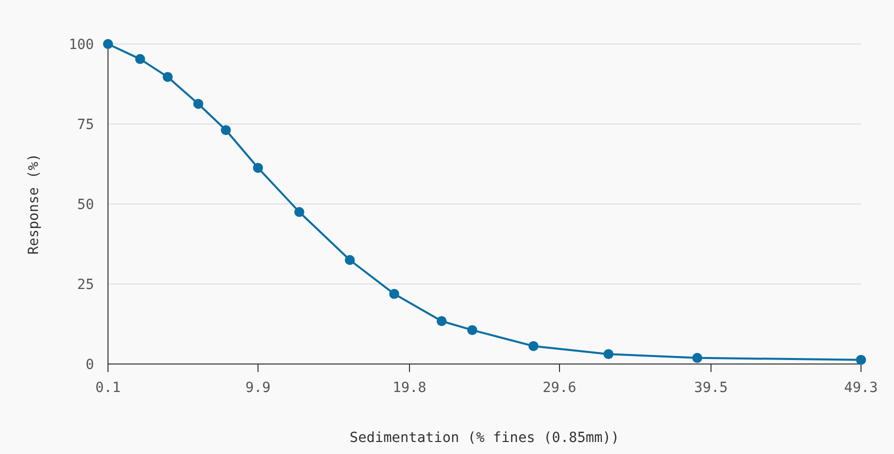  Describe the element at coordinates (485, 438) in the screenshot. I see `x-axis-title: Sedimentation (% fines (0.85mm))` at that location.